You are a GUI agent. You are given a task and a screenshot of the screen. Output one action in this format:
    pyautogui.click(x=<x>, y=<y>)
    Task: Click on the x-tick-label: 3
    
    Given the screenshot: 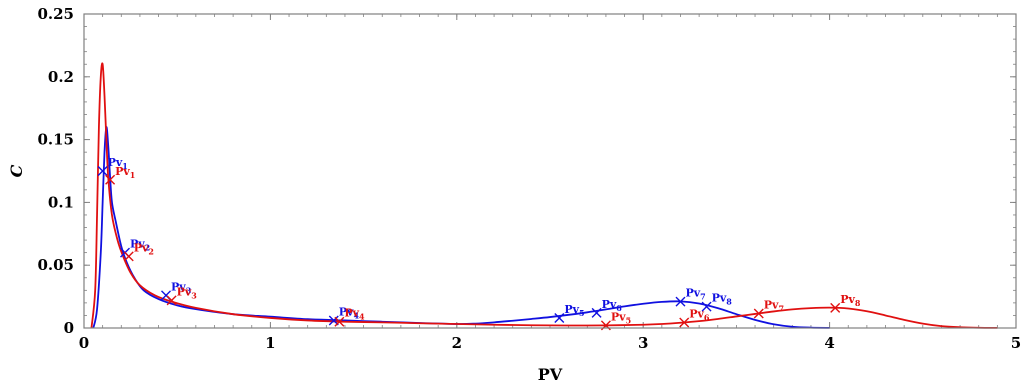 What is the action you would take?
    pyautogui.click(x=643, y=343)
    